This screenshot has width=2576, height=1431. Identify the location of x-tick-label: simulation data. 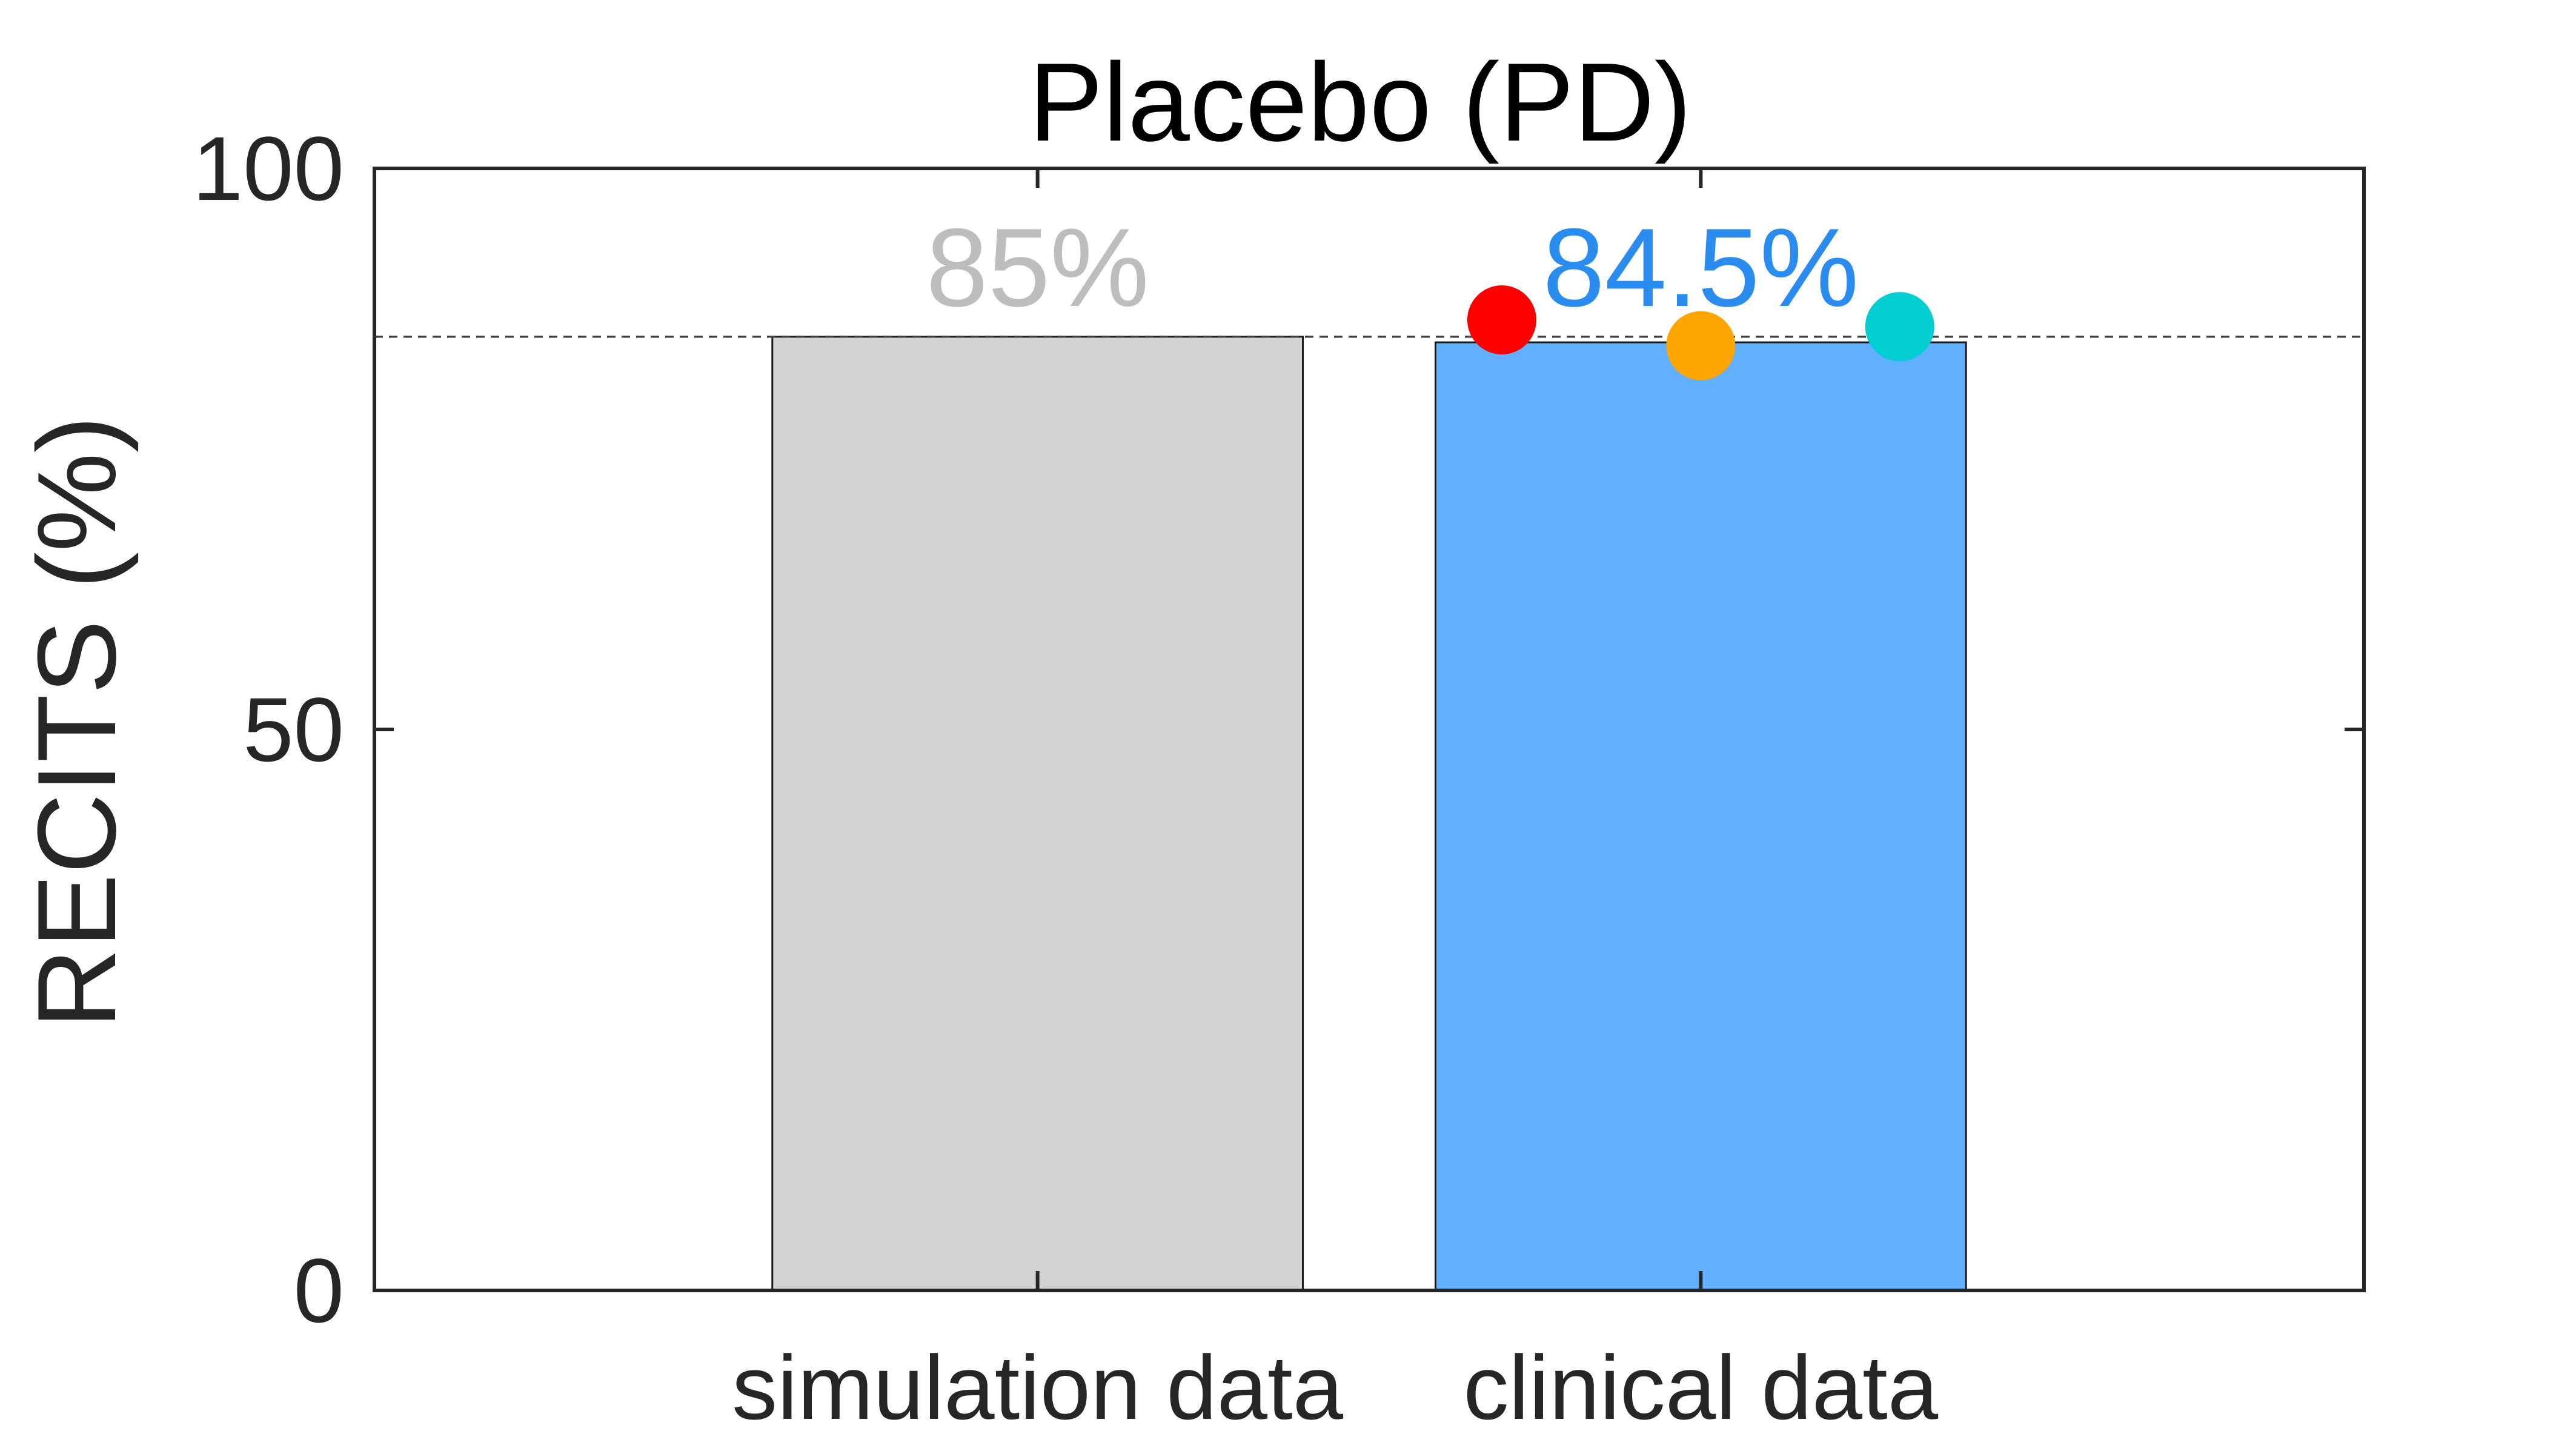
(1037, 1383).